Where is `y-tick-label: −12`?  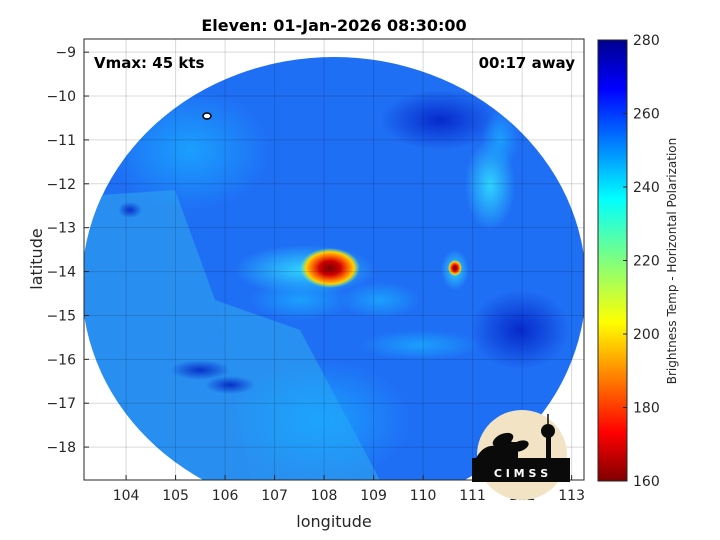
y-tick-label: −12 is located at coordinates (61, 185).